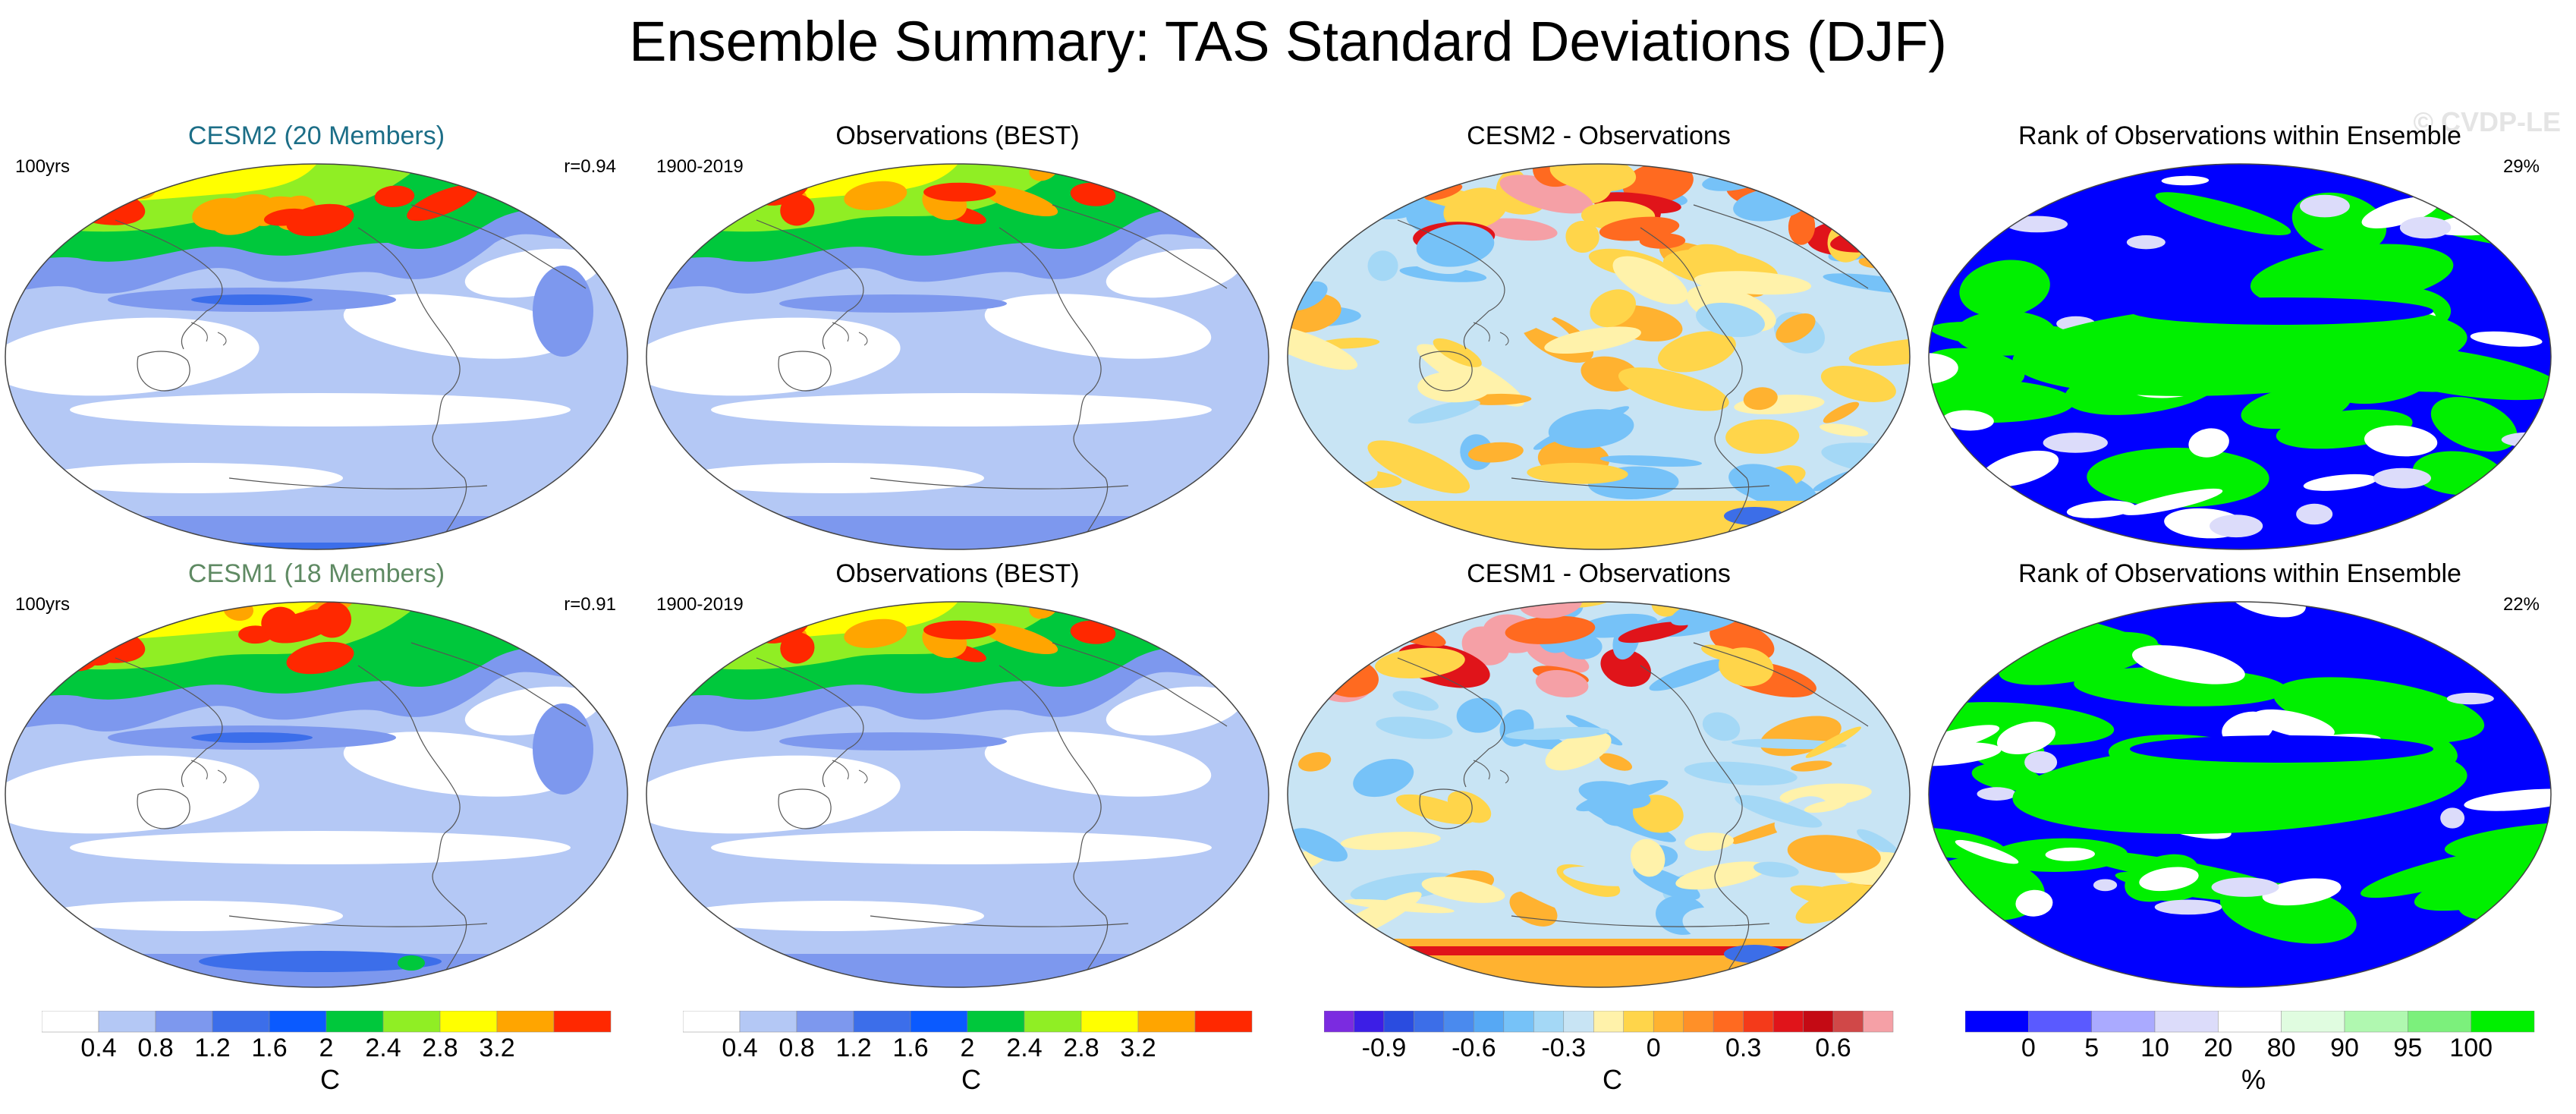  Describe the element at coordinates (910, 1048) in the screenshot. I see `colorbar-tick-label: 1.6` at that location.